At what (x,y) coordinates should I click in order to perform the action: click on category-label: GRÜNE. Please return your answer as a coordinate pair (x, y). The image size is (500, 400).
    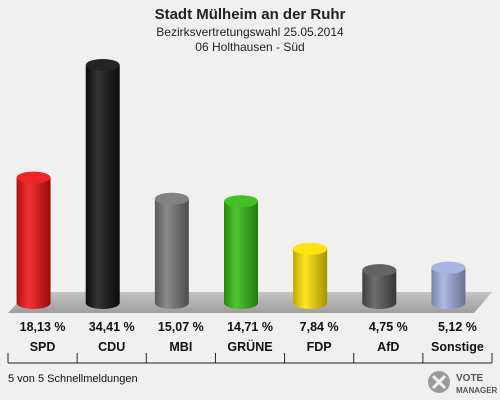
    Looking at the image, I should click on (249, 346).